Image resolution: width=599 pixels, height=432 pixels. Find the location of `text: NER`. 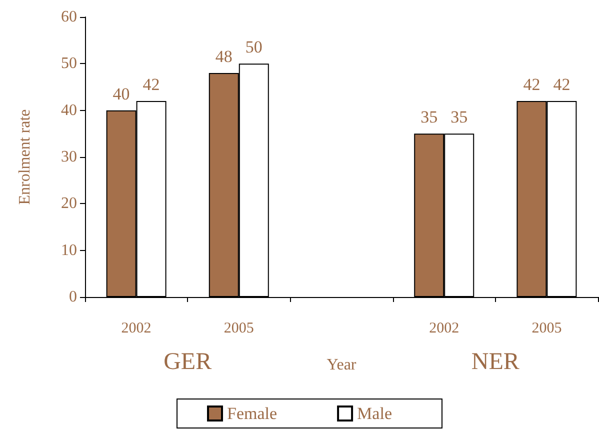

text: NER is located at coordinates (495, 362).